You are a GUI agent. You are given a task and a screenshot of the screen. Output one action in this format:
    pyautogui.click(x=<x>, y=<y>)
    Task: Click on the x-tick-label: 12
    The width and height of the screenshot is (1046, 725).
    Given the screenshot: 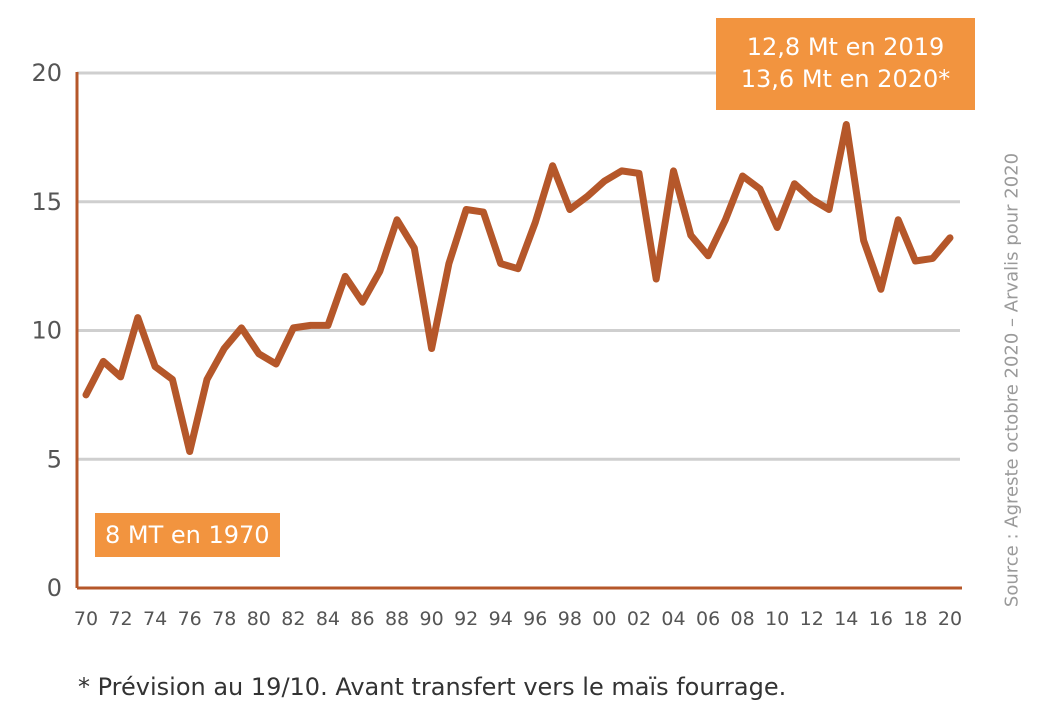 What is the action you would take?
    pyautogui.click(x=812, y=619)
    